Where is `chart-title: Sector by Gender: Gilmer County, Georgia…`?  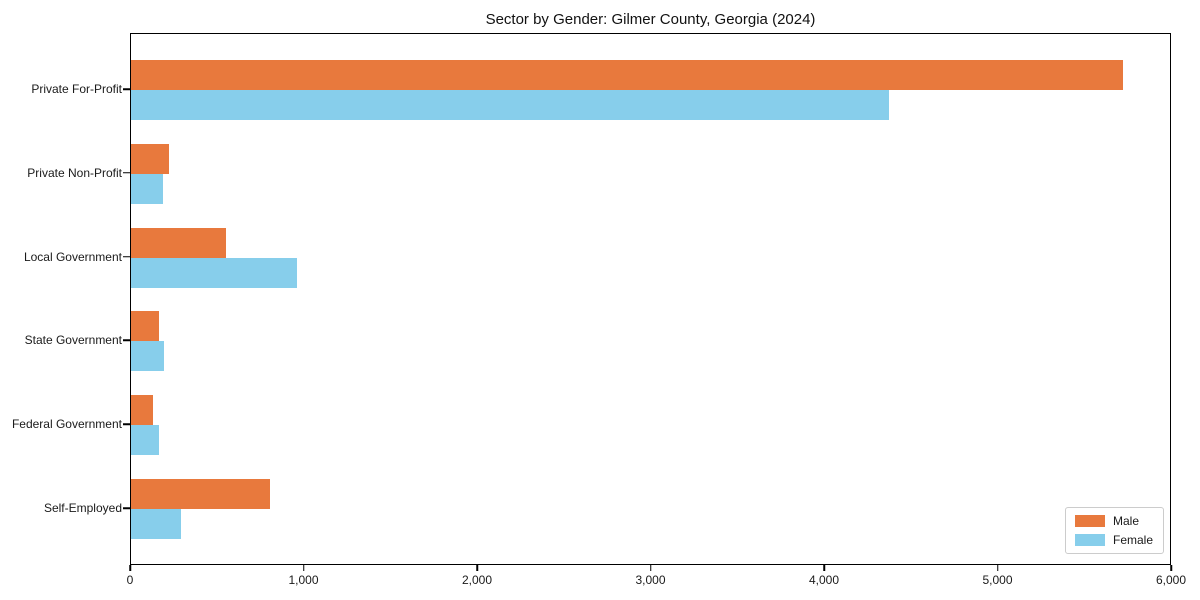 chart-title: Sector by Gender: Gilmer County, Georgia… is located at coordinates (650, 19).